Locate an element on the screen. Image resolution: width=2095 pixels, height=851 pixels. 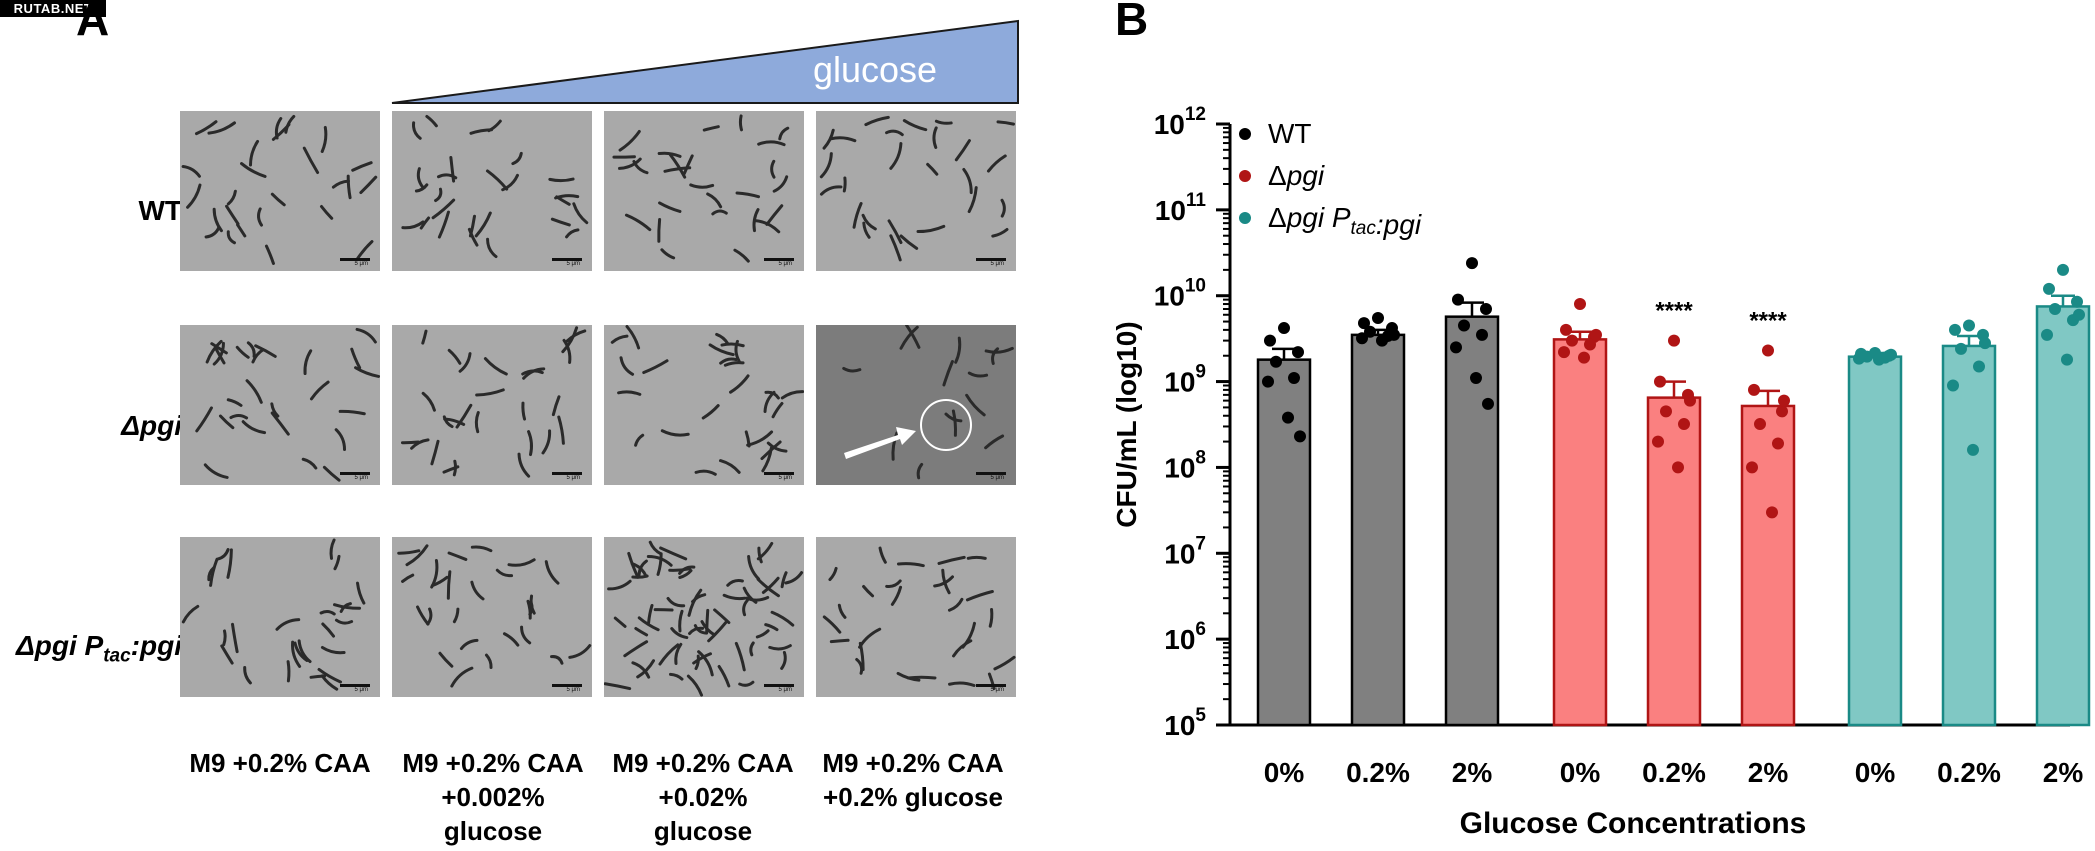
micrograph-wt-caa-002-glucose: 5 μm is located at coordinates (704, 191).